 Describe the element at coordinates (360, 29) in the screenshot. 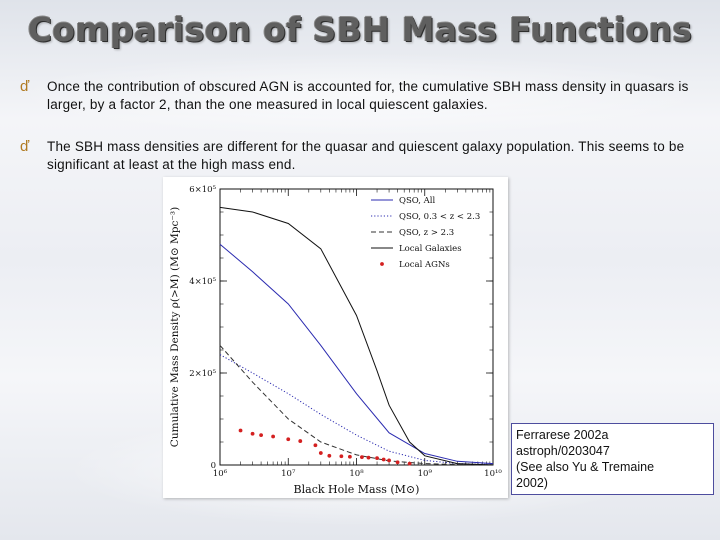

I see `slide-title: Comparison of SBH Mass Functions` at that location.